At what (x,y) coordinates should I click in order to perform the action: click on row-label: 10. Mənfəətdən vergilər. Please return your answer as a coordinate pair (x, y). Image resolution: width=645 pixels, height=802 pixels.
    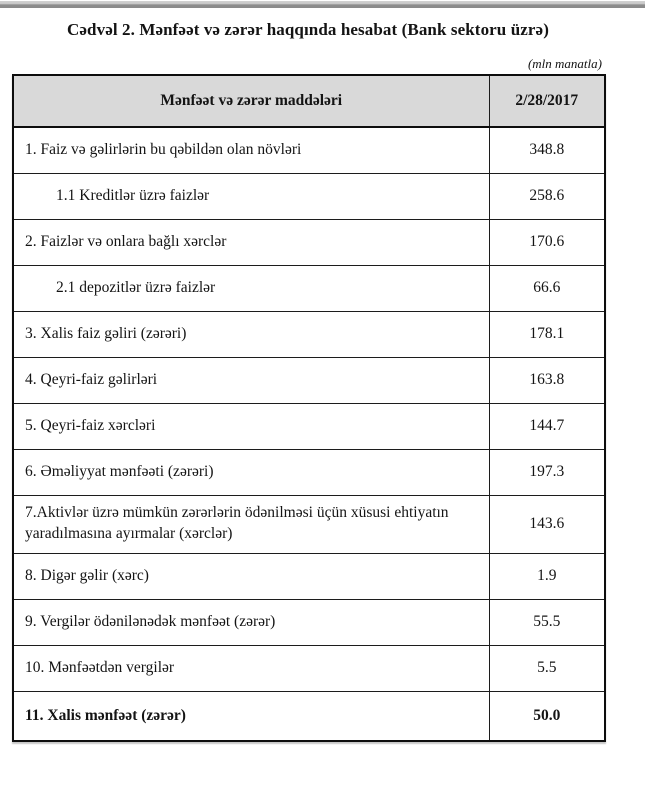
    Looking at the image, I should click on (251, 668).